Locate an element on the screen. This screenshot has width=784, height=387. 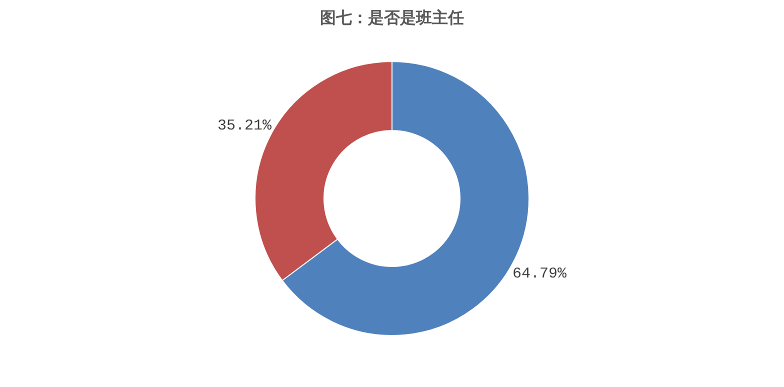
data-label: 64.79% is located at coordinates (540, 273).